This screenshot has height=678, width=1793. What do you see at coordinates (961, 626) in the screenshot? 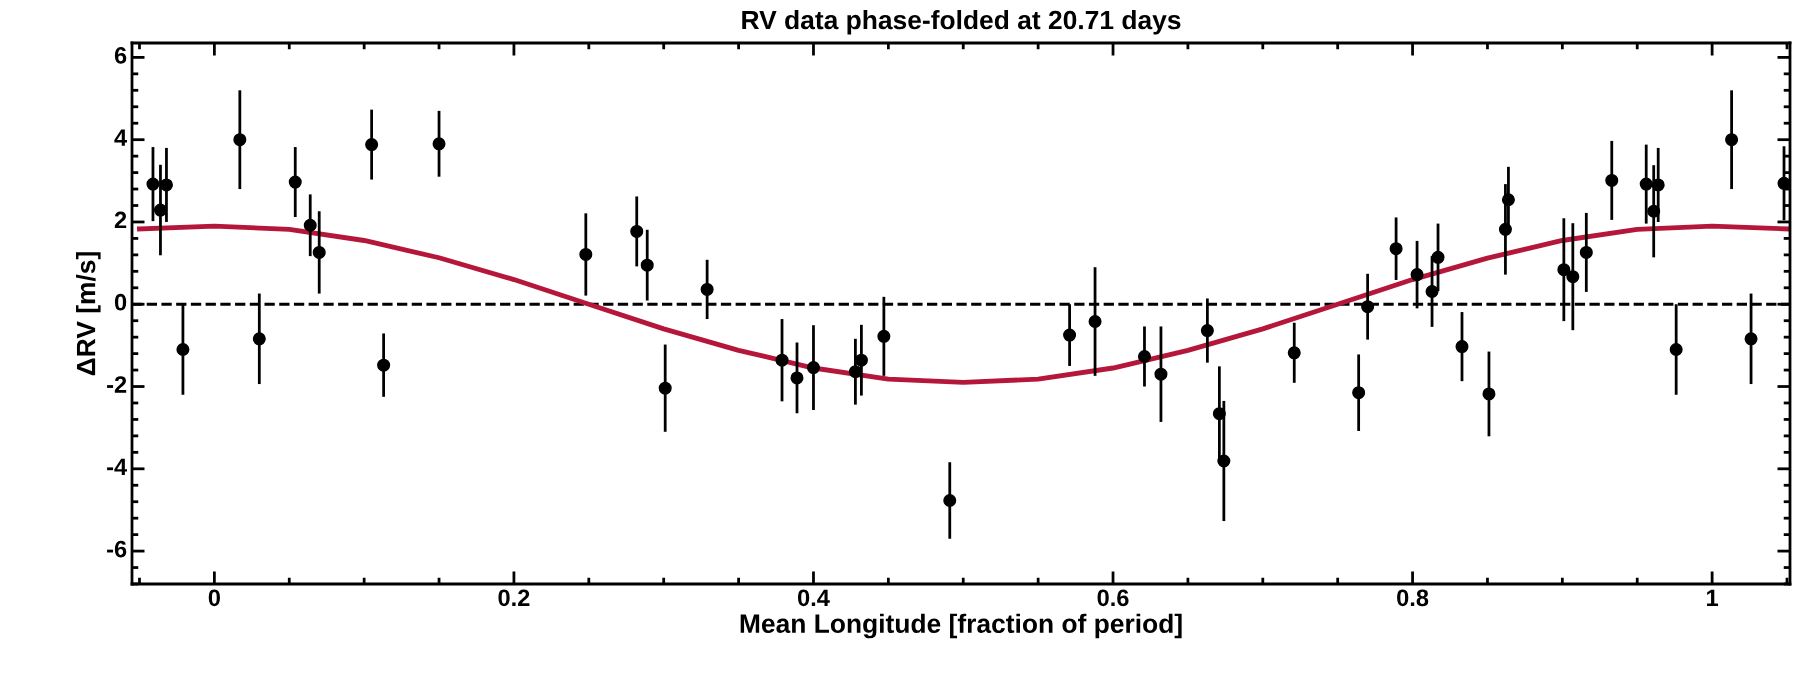
I see `x-axis-title: Mean Longitude [fraction of period]` at bounding box center [961, 626].